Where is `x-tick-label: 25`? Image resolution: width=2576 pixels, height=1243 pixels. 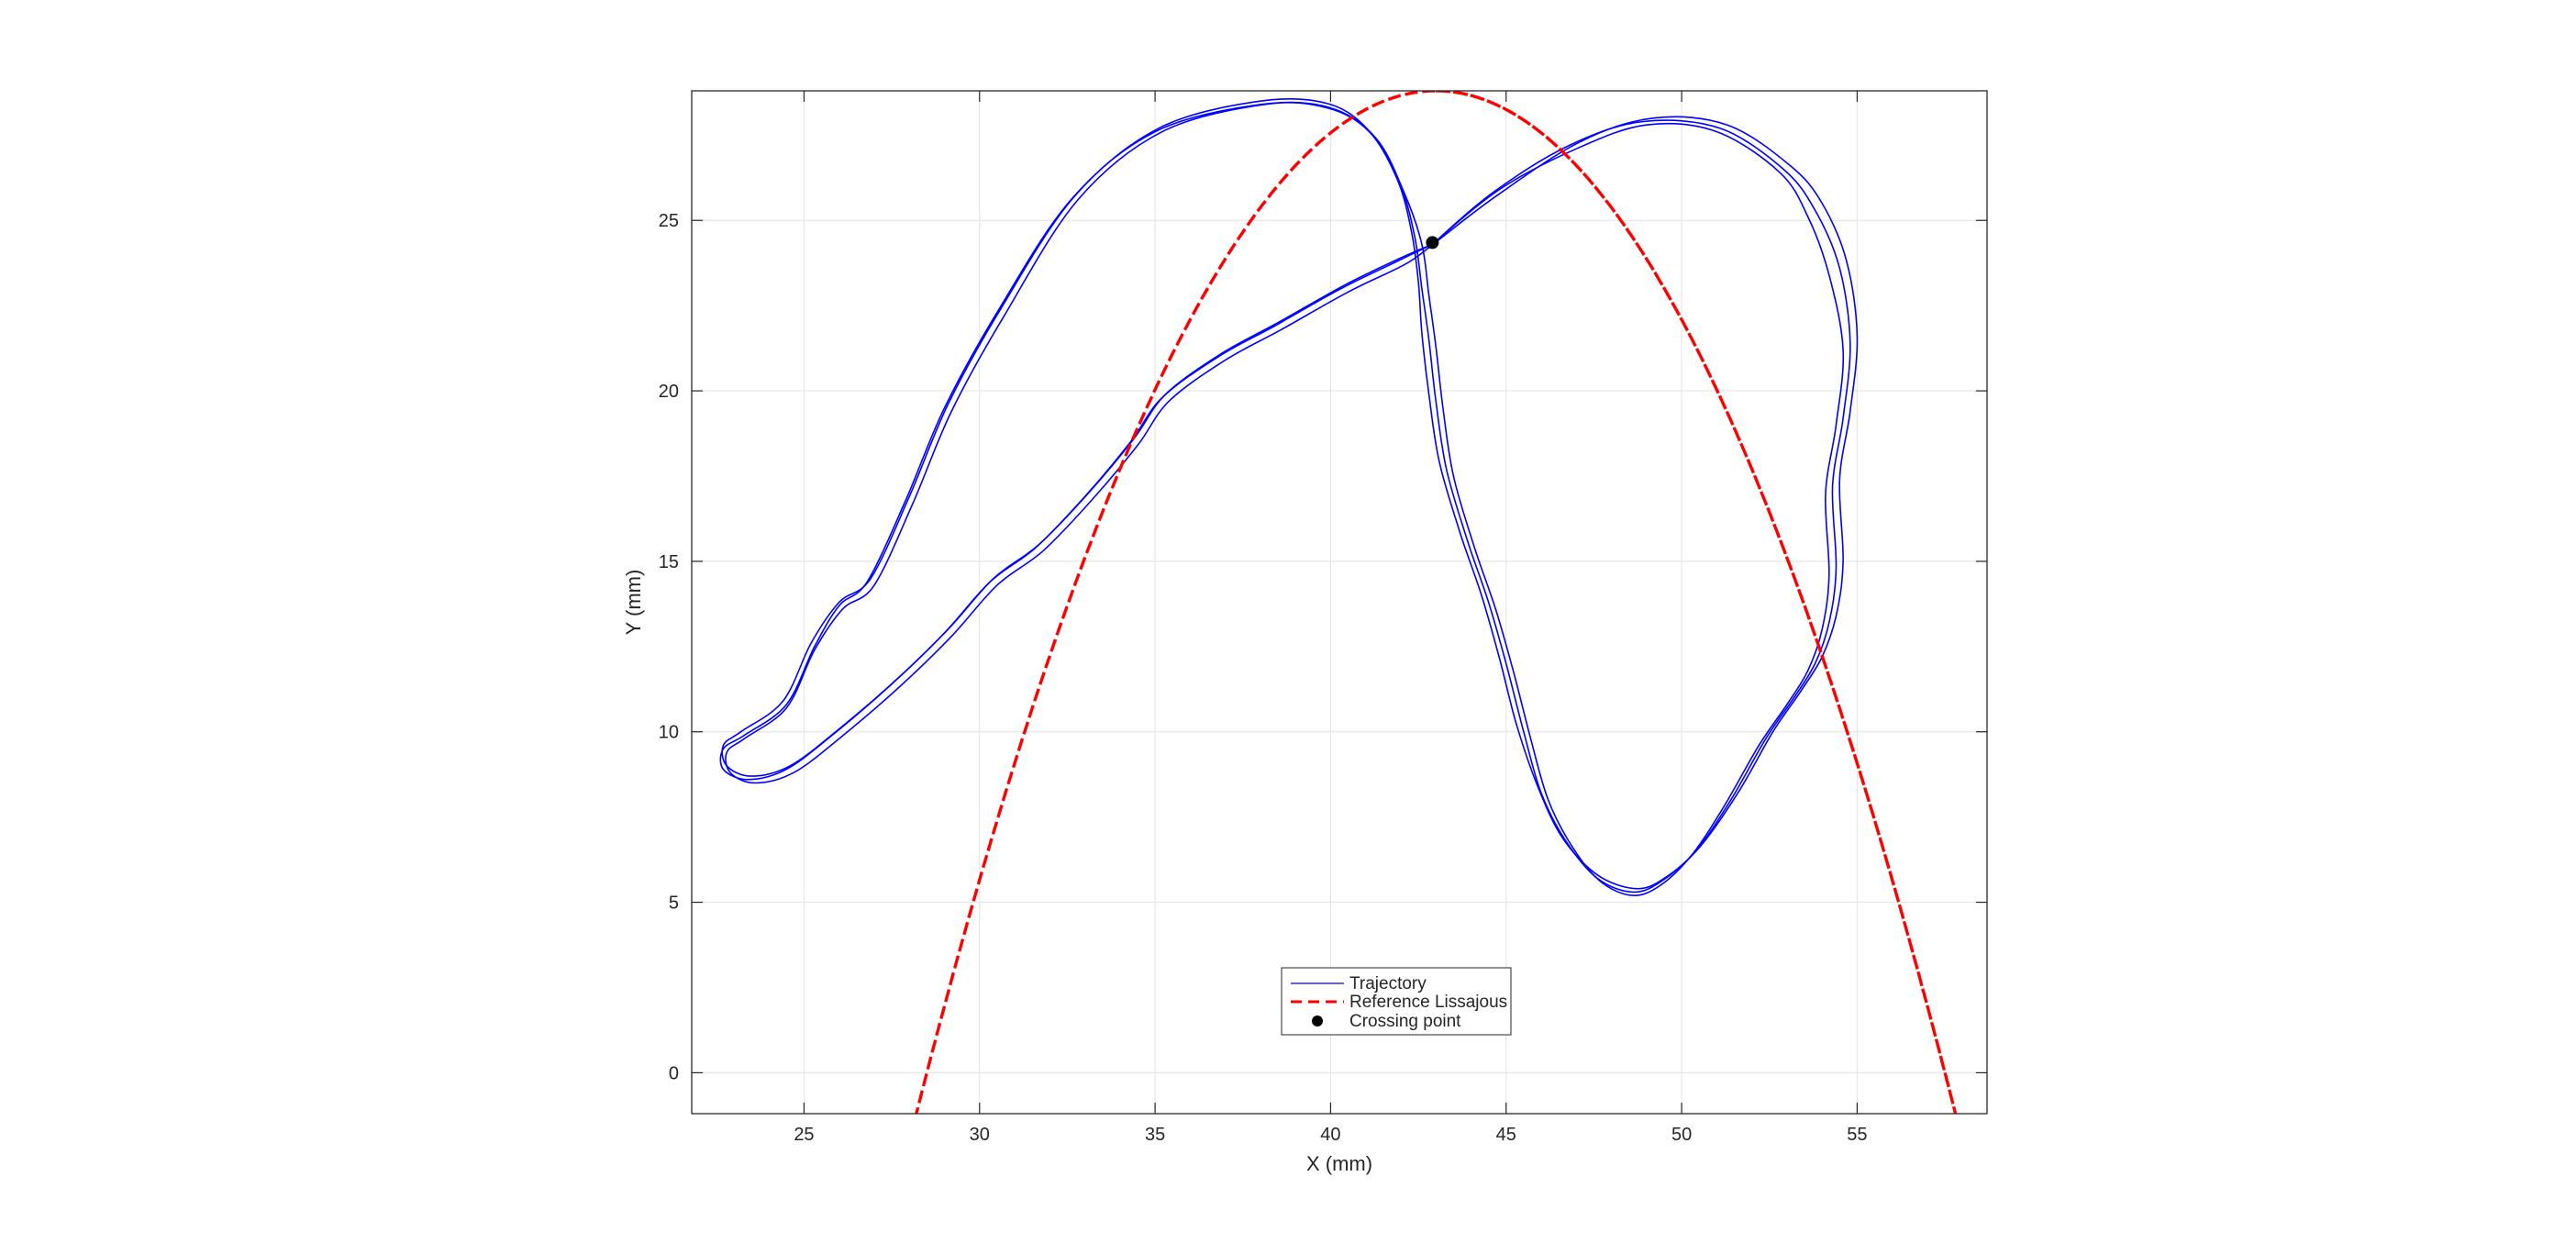
x-tick-label: 25 is located at coordinates (804, 1135).